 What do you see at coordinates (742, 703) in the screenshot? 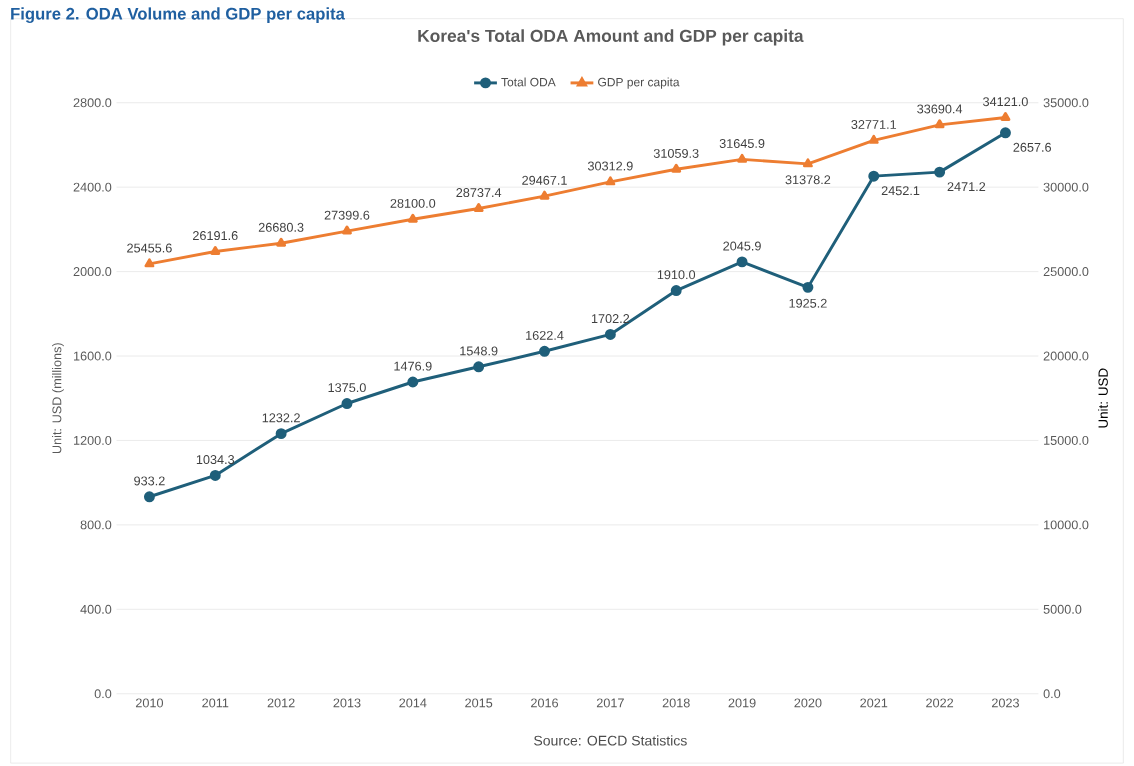
I see `x-tick-label: 2019` at bounding box center [742, 703].